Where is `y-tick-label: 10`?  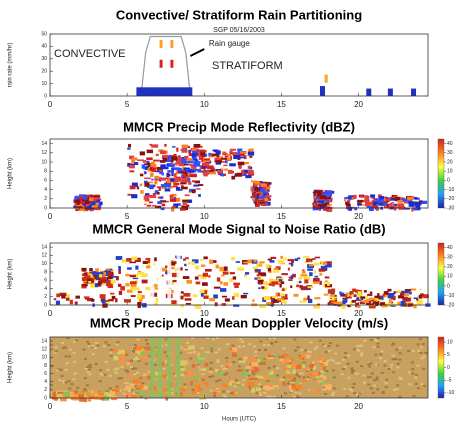
y-tick-label: 10 is located at coordinates (44, 264).